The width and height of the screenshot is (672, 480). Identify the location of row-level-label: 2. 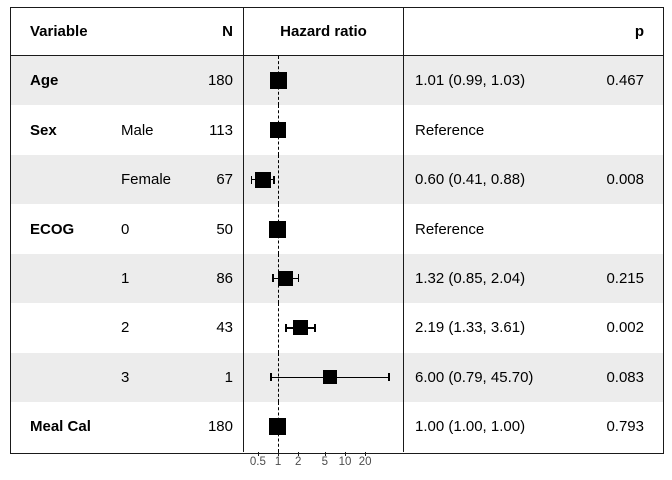
(125, 328).